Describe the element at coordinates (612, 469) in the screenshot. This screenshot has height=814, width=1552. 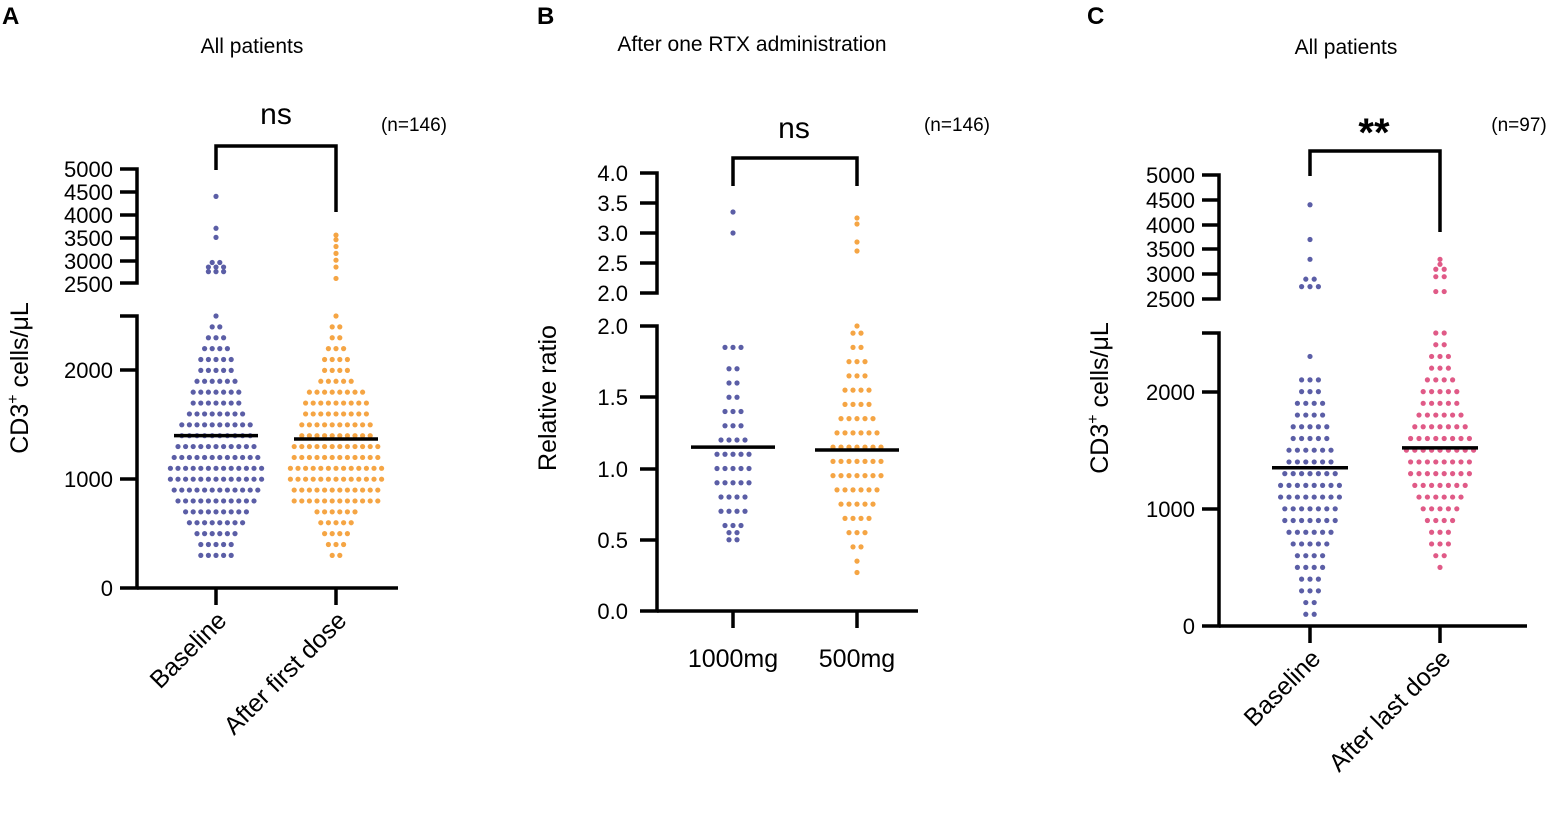
I see `panel-b-ytick-1.0: 1.0` at that location.